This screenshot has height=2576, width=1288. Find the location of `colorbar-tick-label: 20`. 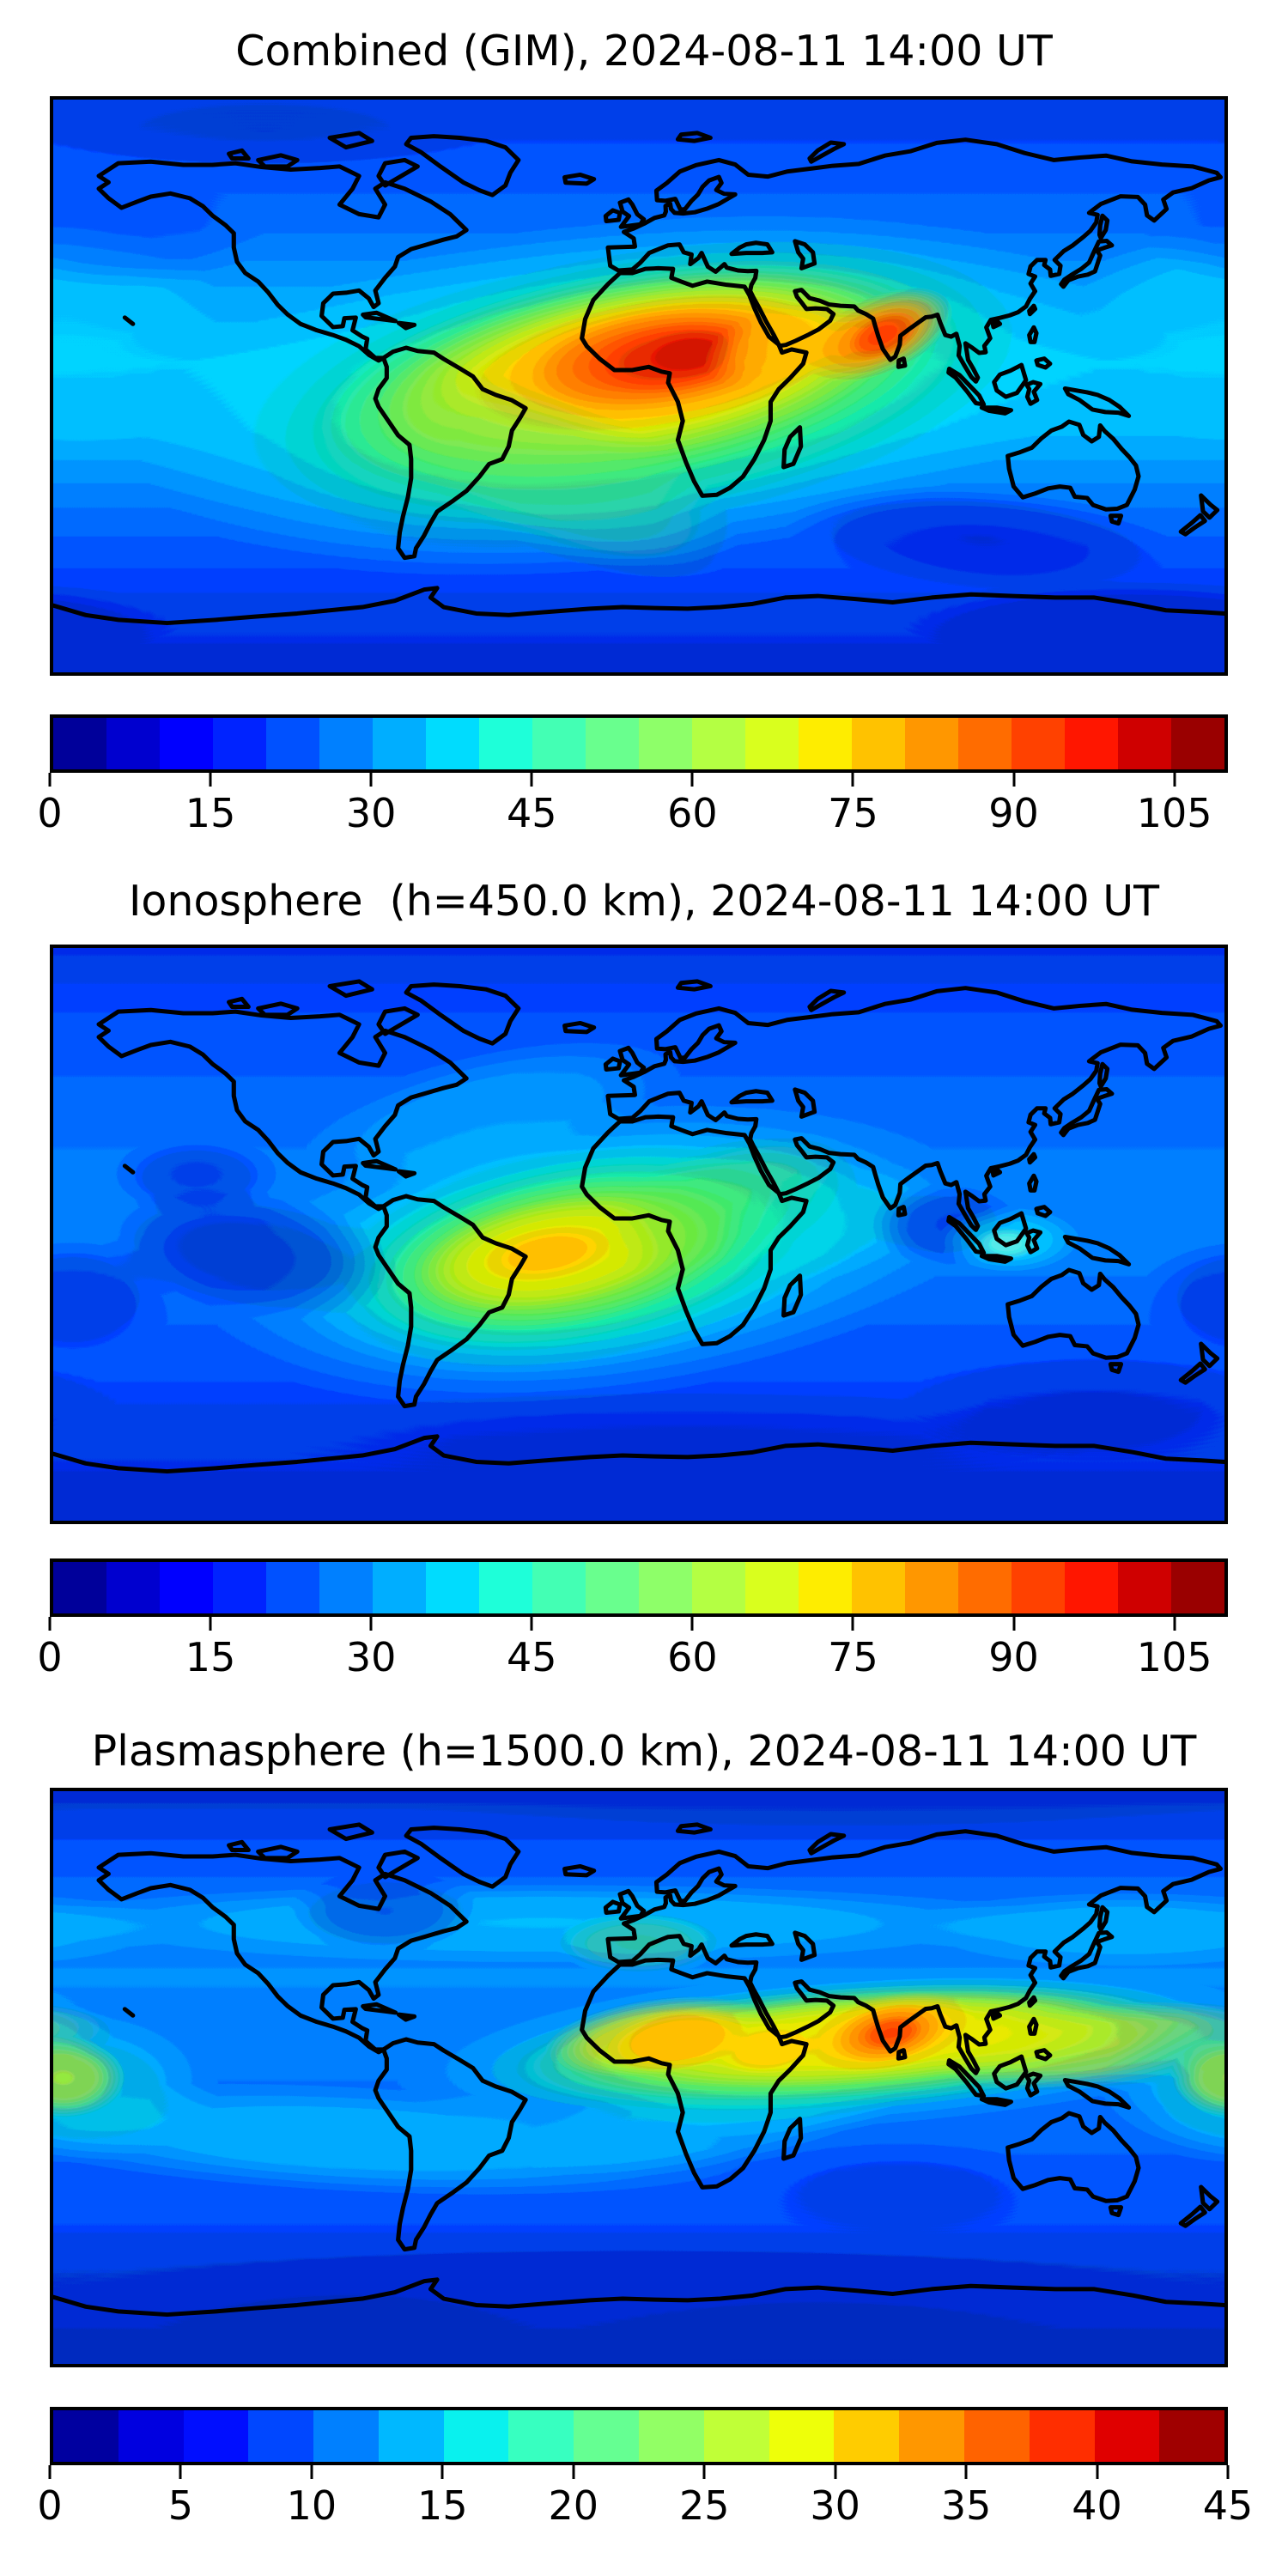

colorbar-tick-label: 20 is located at coordinates (574, 2506).